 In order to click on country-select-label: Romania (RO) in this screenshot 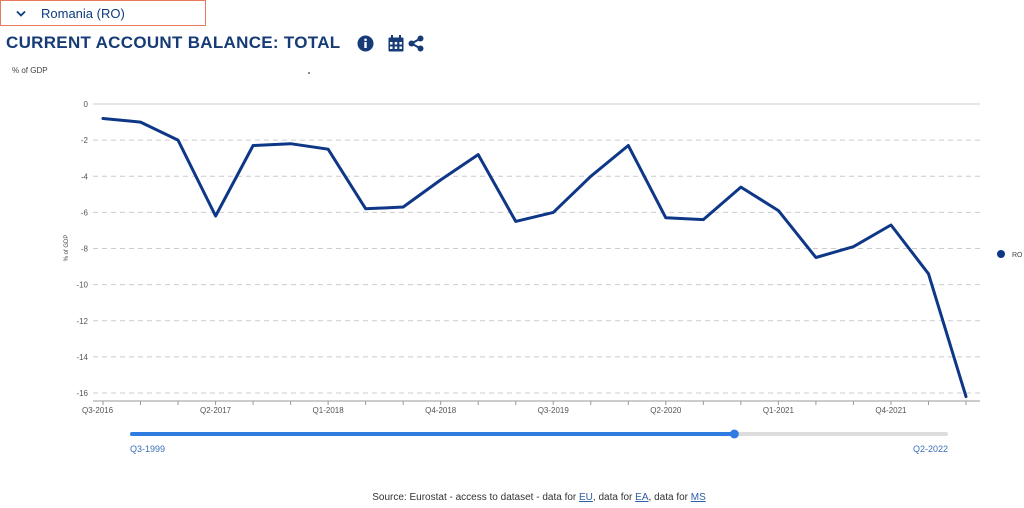, I will do `click(83, 13)`.